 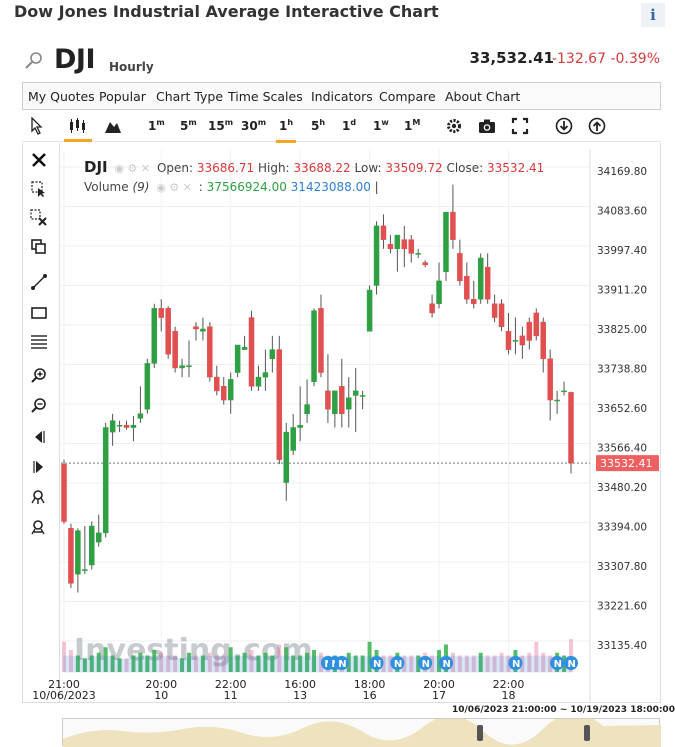 What do you see at coordinates (37, 126) in the screenshot?
I see `cursor-icon` at bounding box center [37, 126].